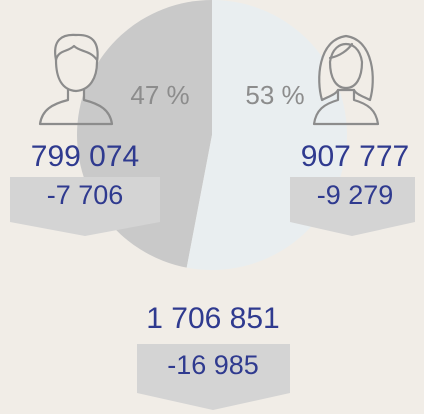  What do you see at coordinates (85, 195) in the screenshot?
I see `change: -7 706` at bounding box center [85, 195].